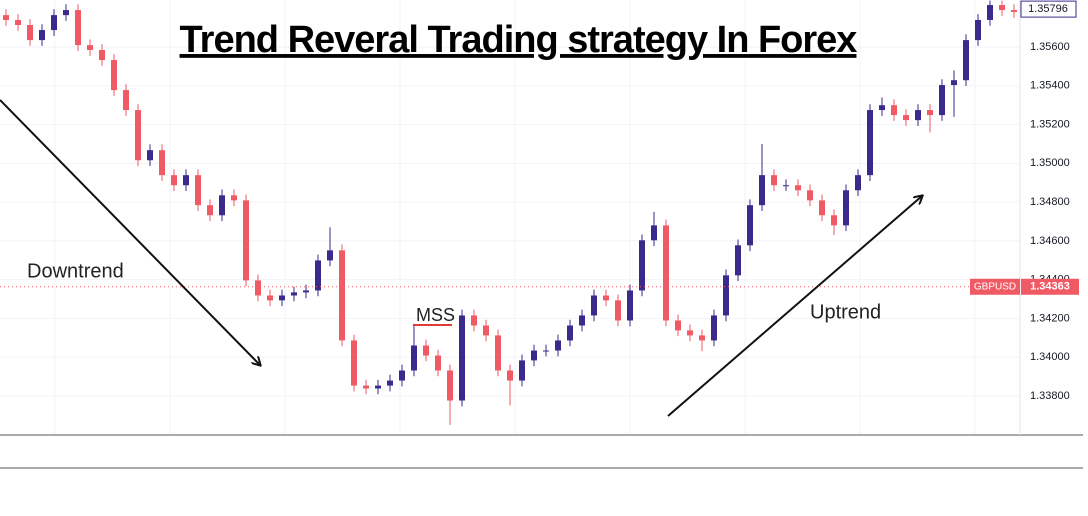  I want to click on top-price-label: 1.35796, so click(1048, 9).